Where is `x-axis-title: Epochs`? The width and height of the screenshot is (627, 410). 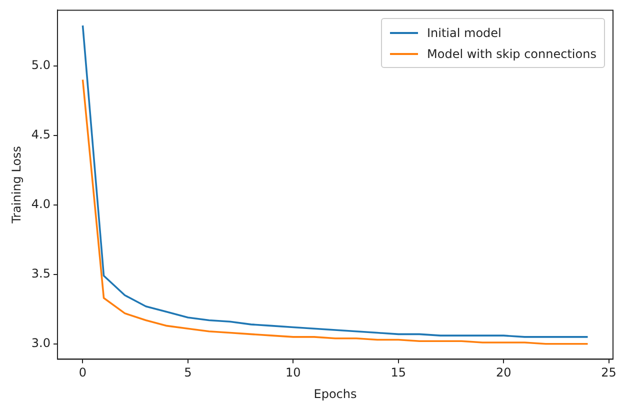 x-axis-title: Epochs is located at coordinates (335, 393).